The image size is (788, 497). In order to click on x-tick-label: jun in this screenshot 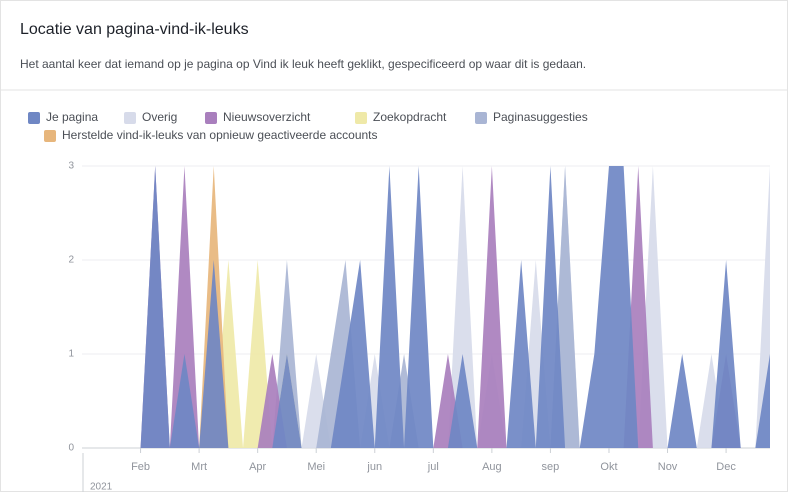, I will do `click(374, 467)`.